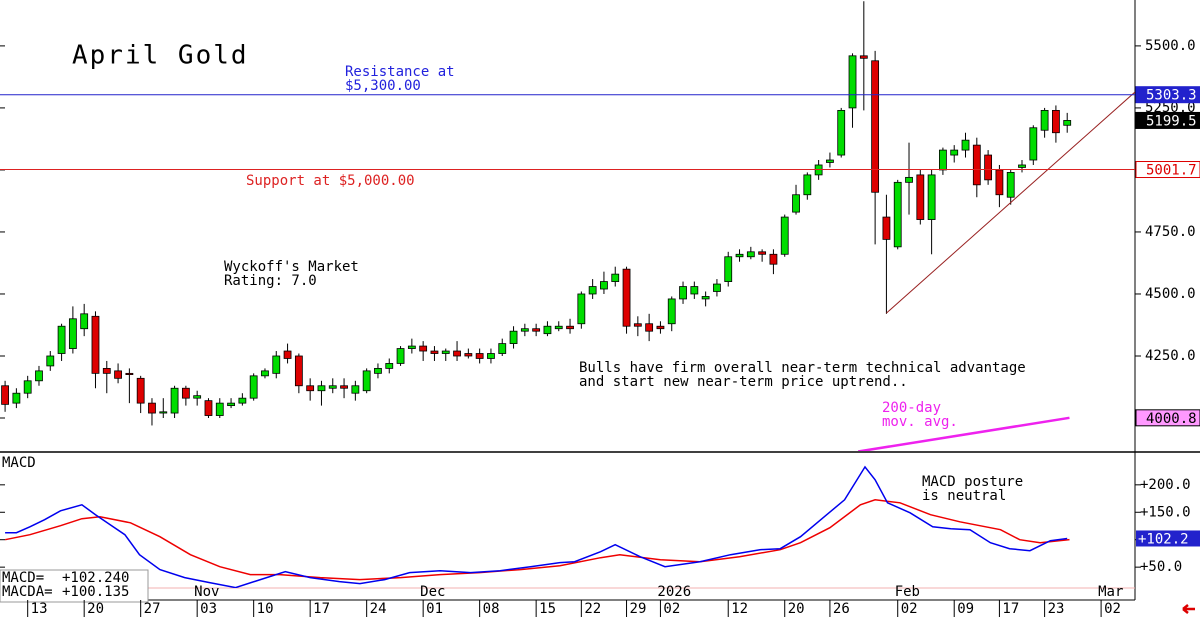 The image size is (1200, 617). Describe the element at coordinates (963, 433) in the screenshot. I see `moving-average` at that location.